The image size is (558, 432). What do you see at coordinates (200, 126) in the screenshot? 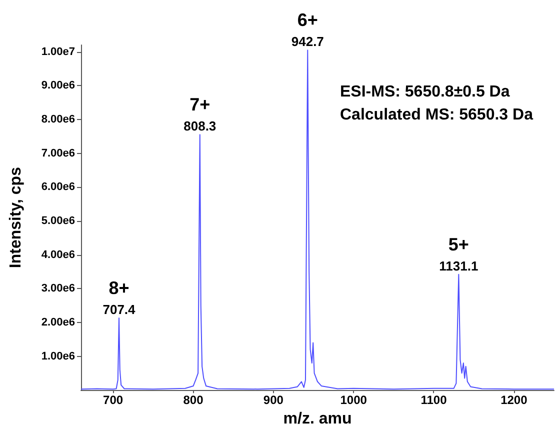
I see `annotation: 808.3` at bounding box center [200, 126].